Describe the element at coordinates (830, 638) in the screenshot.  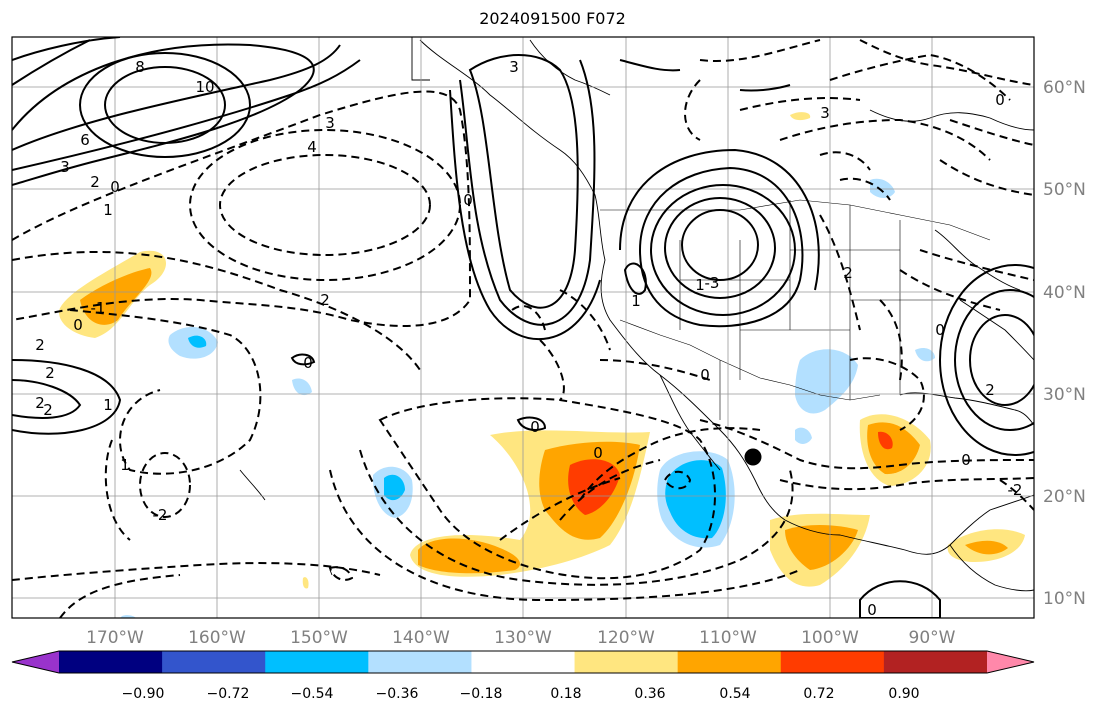
I see `lon-label: 100°W` at that location.